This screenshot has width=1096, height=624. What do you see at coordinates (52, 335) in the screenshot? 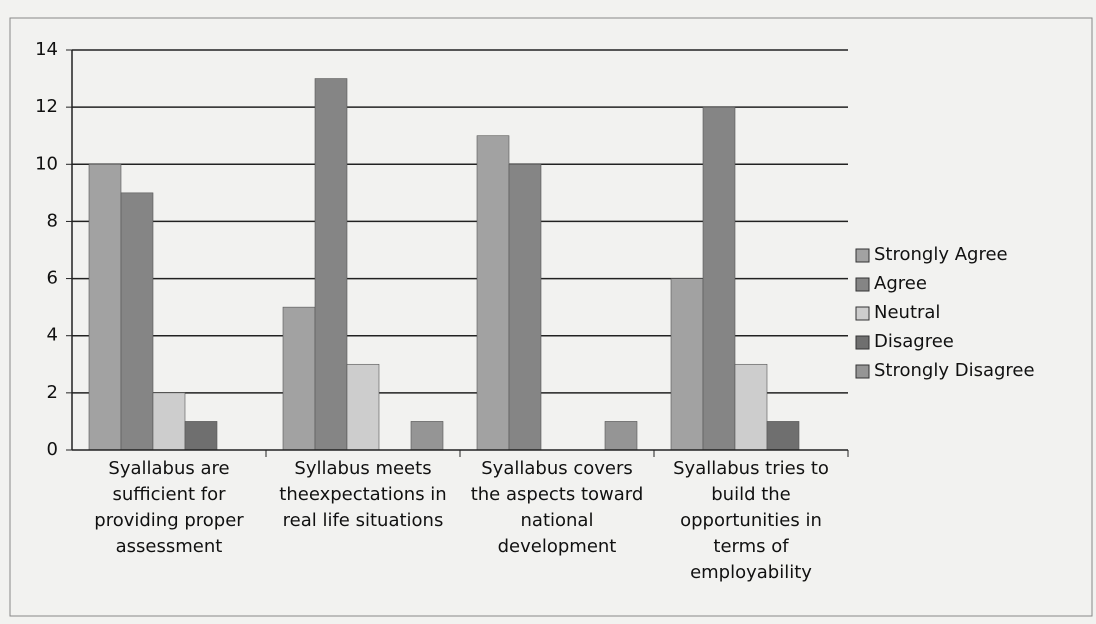
I see `y-tick-label: 4` at bounding box center [52, 335].